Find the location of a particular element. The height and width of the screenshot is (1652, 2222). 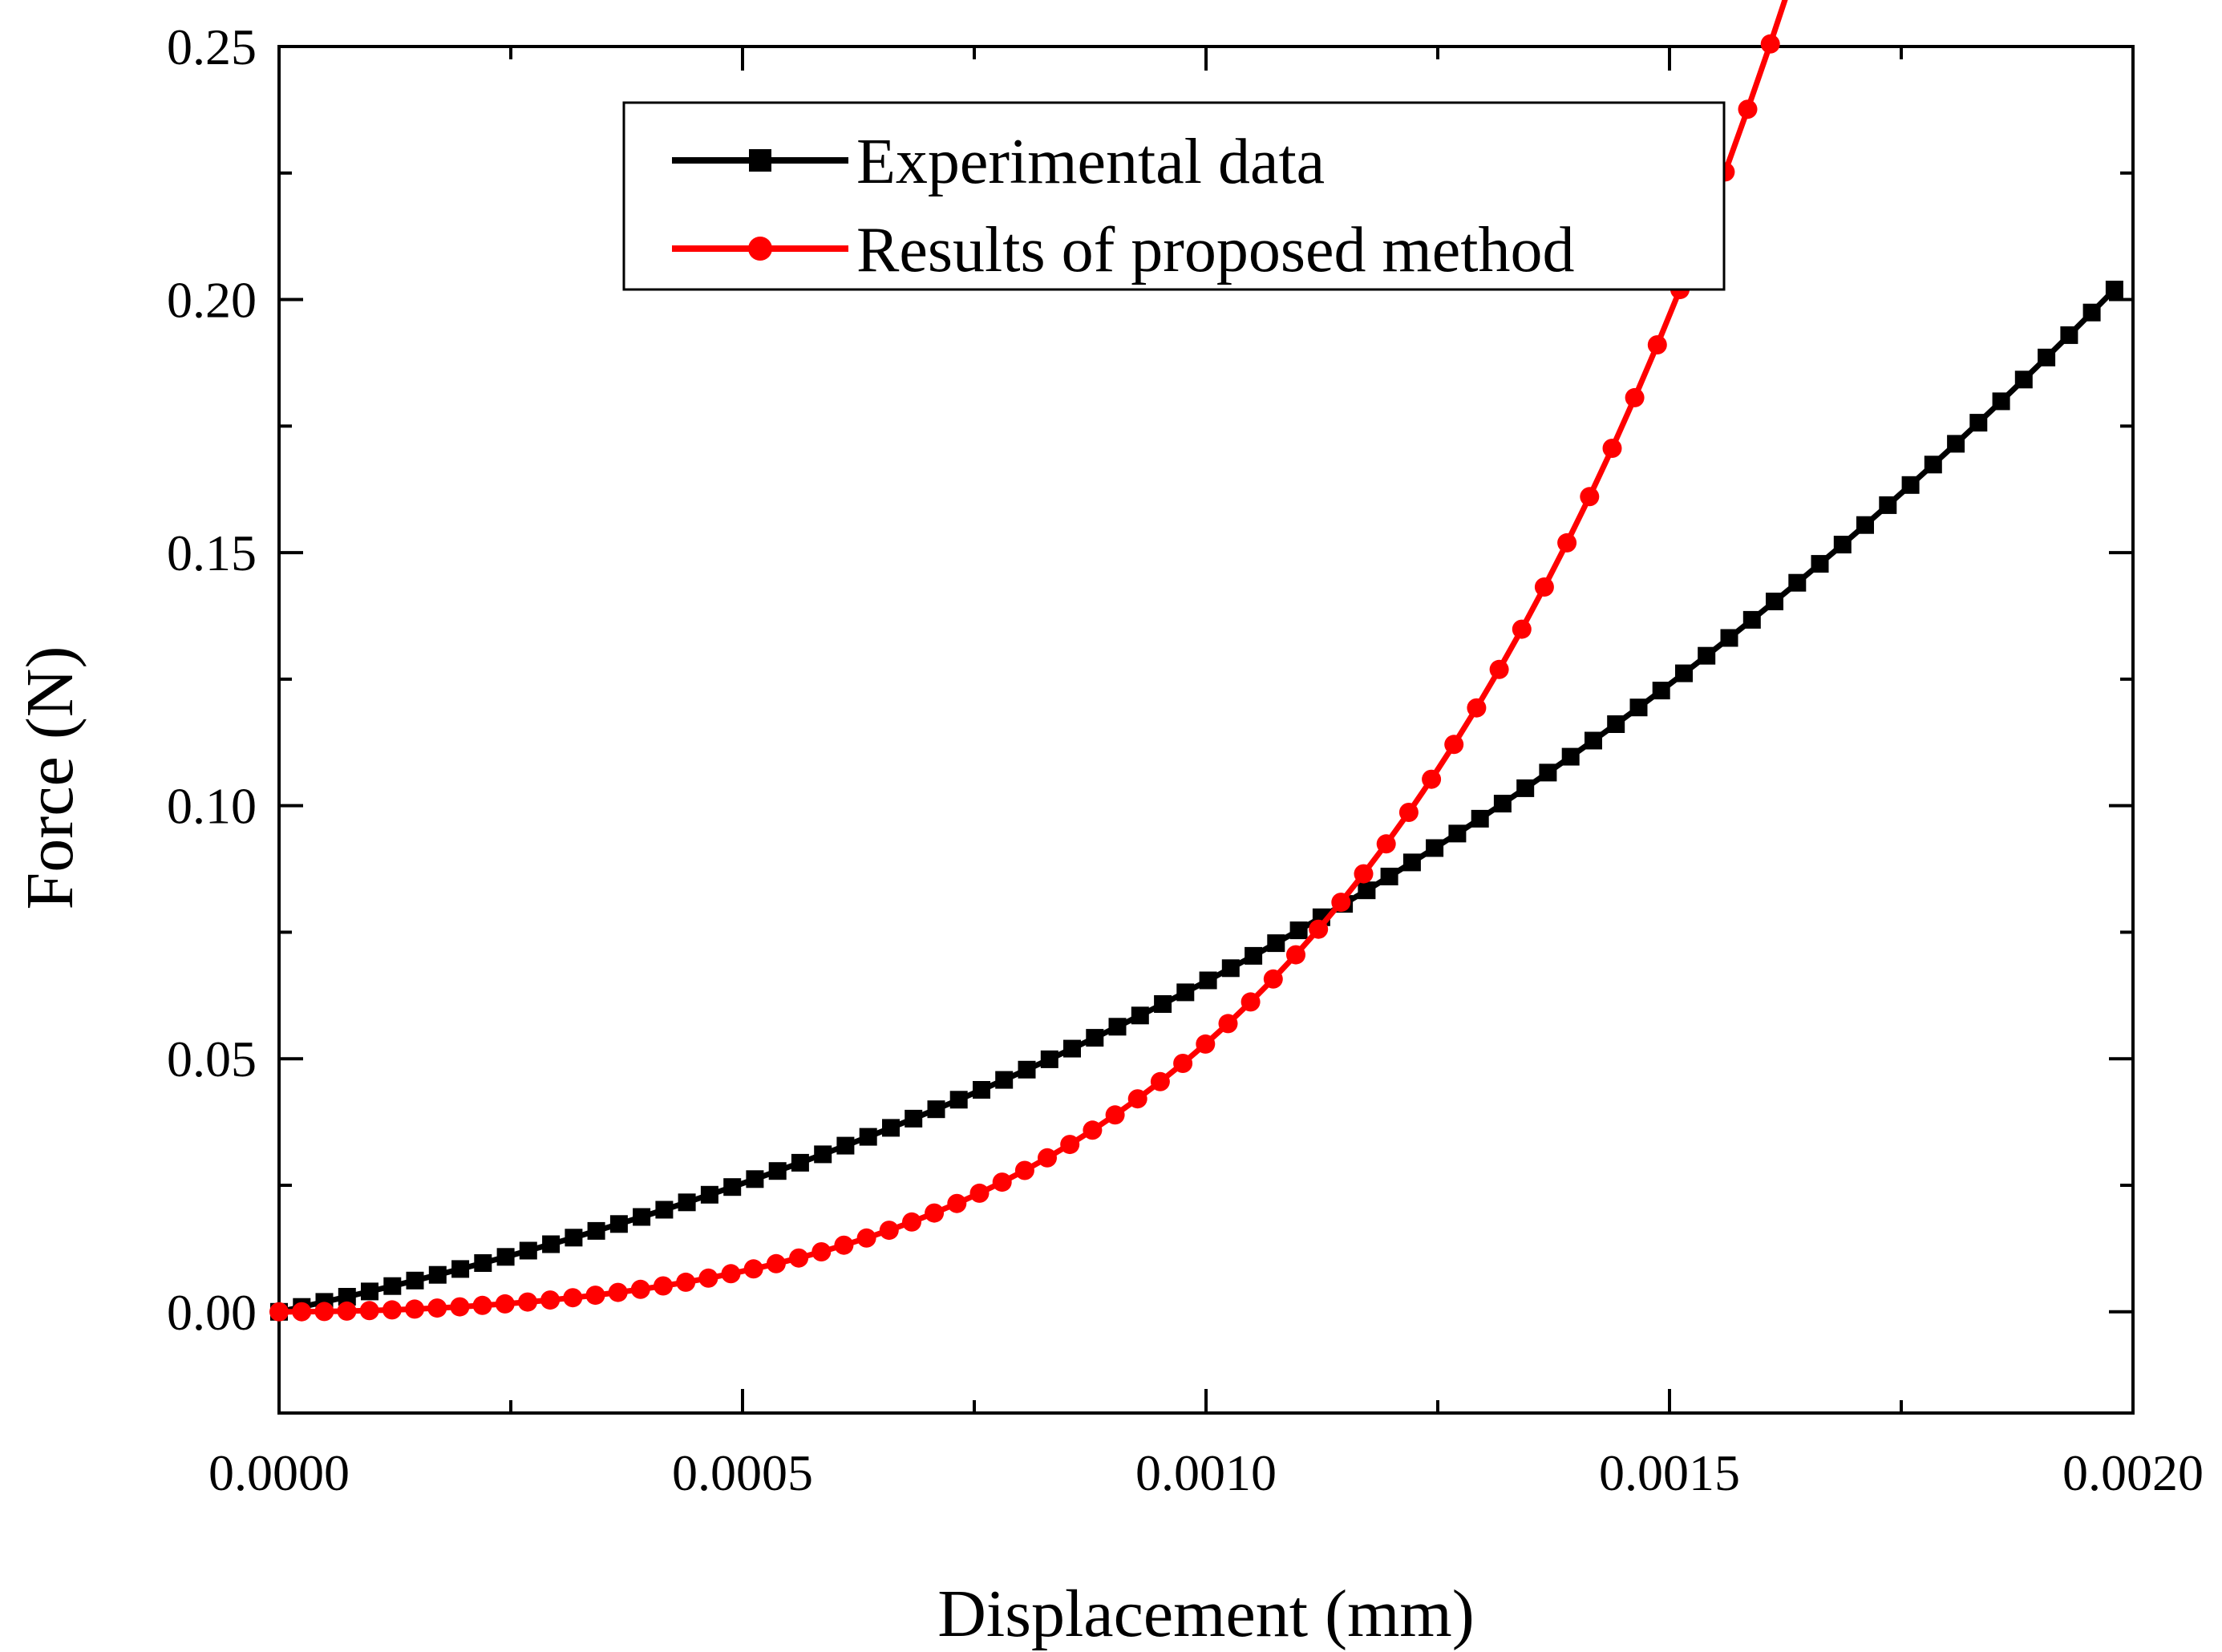

y-tick-label: 0.15 is located at coordinates (212, 552).